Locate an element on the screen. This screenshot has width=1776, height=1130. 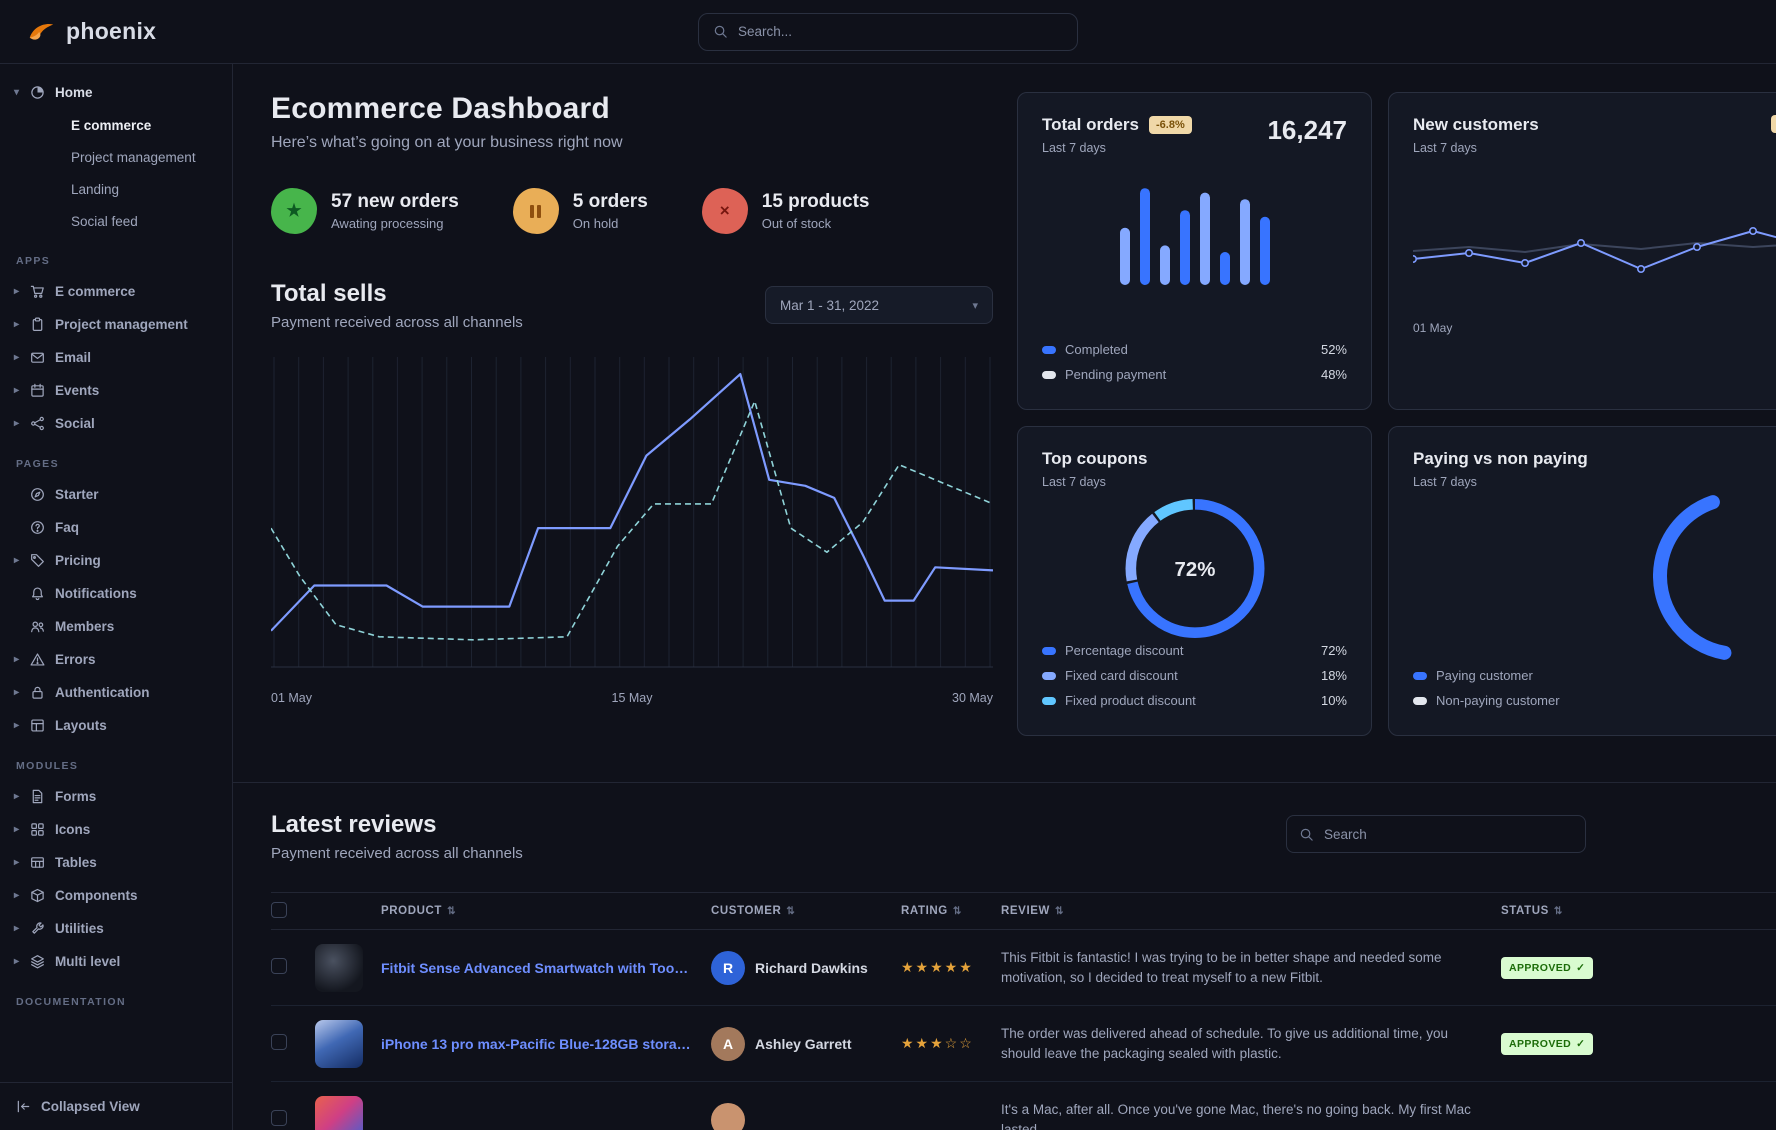
sidebar-item-e-commerce: ▸ E commerce is located at coordinates (118, 291).